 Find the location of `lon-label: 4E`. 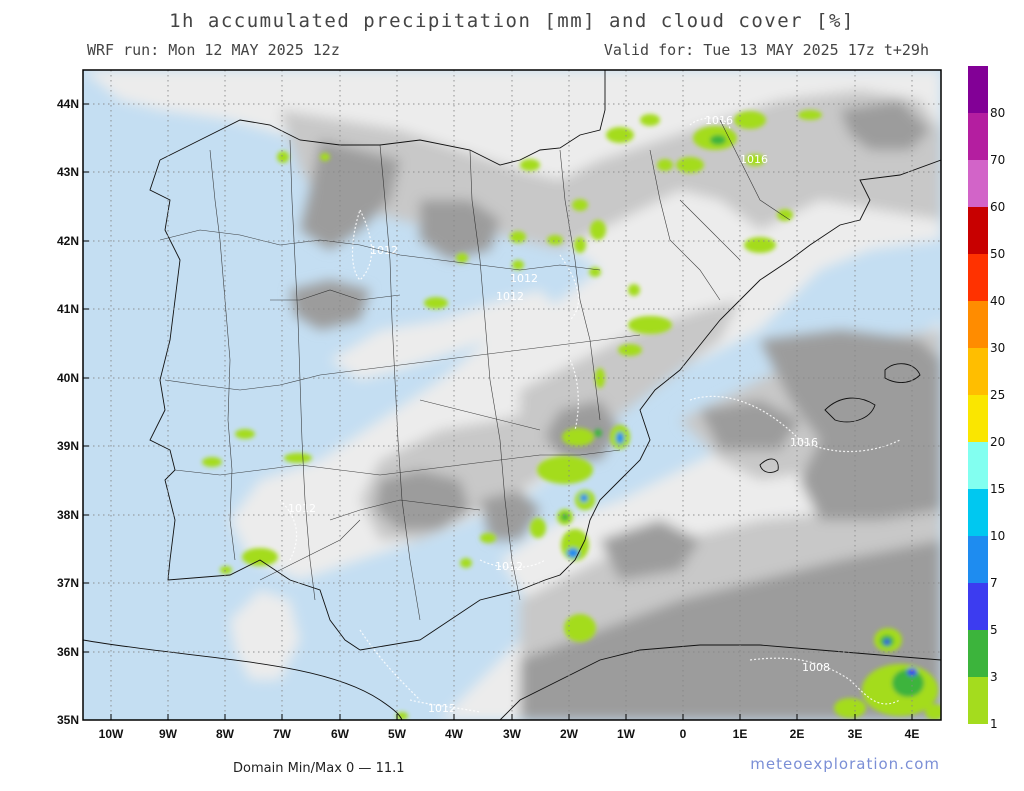

lon-label: 4E is located at coordinates (912, 734).